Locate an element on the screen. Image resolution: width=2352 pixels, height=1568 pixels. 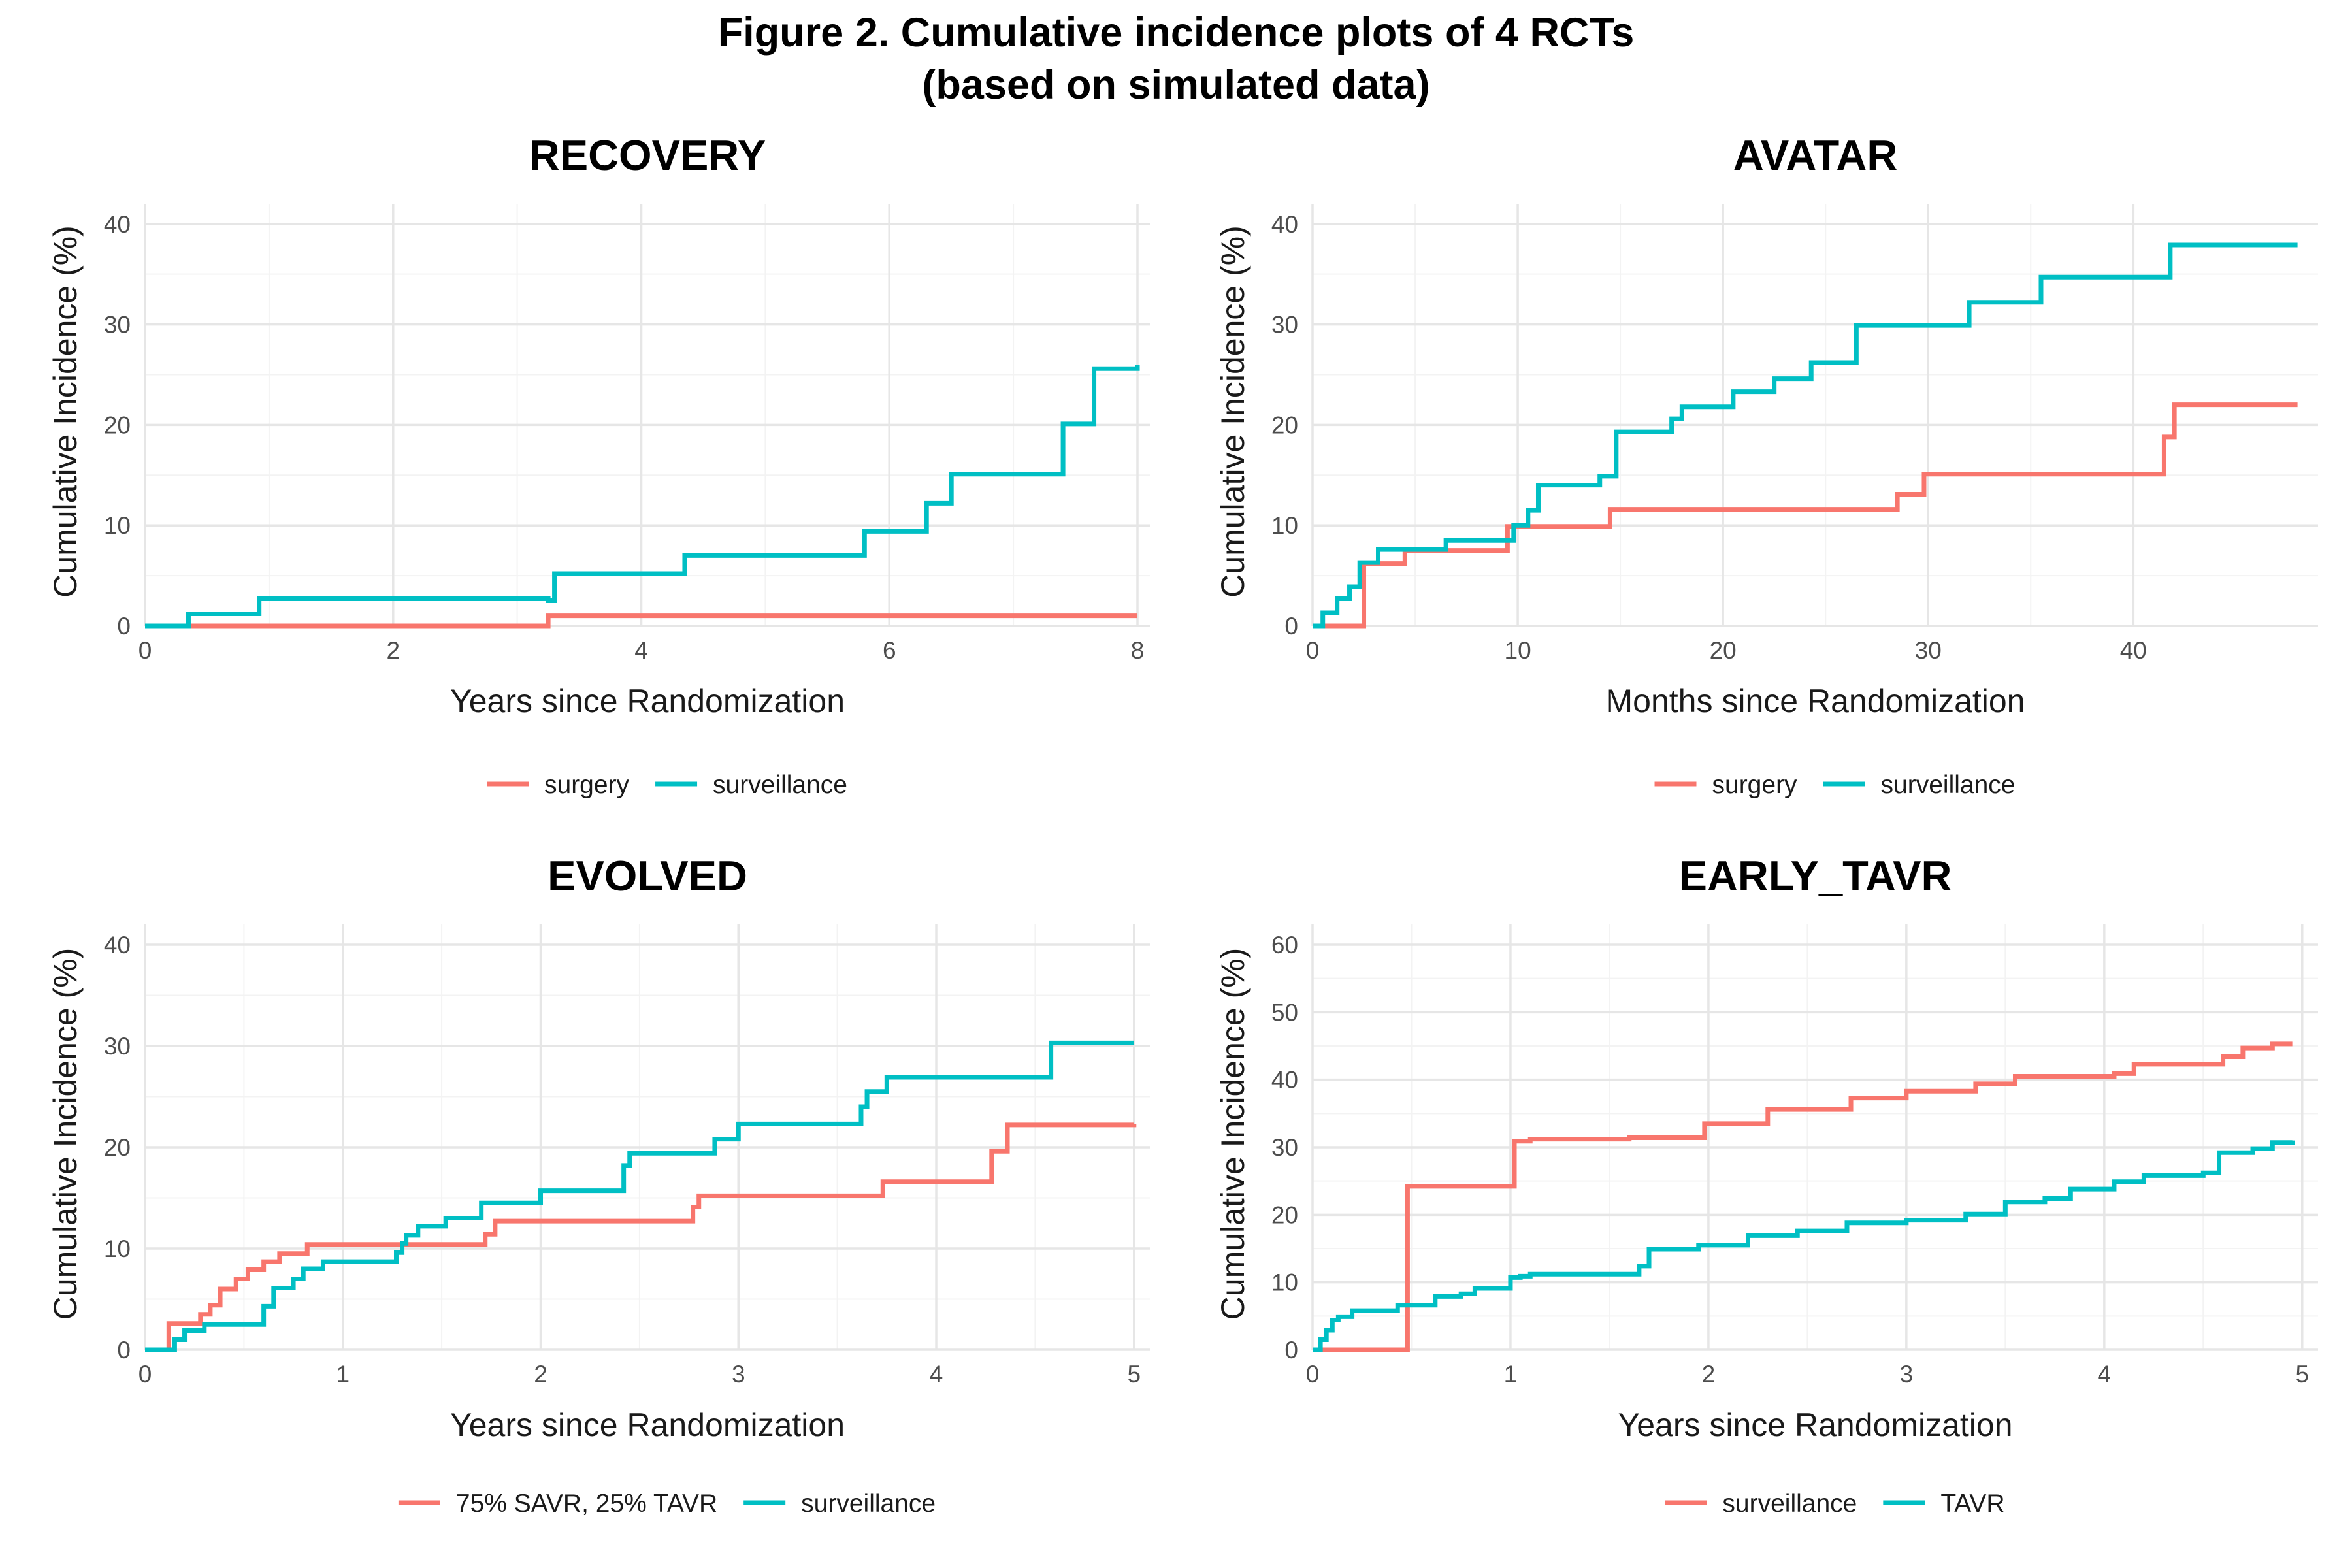
figure-title-line2: (based on simulated data) is located at coordinates (1176, 85).